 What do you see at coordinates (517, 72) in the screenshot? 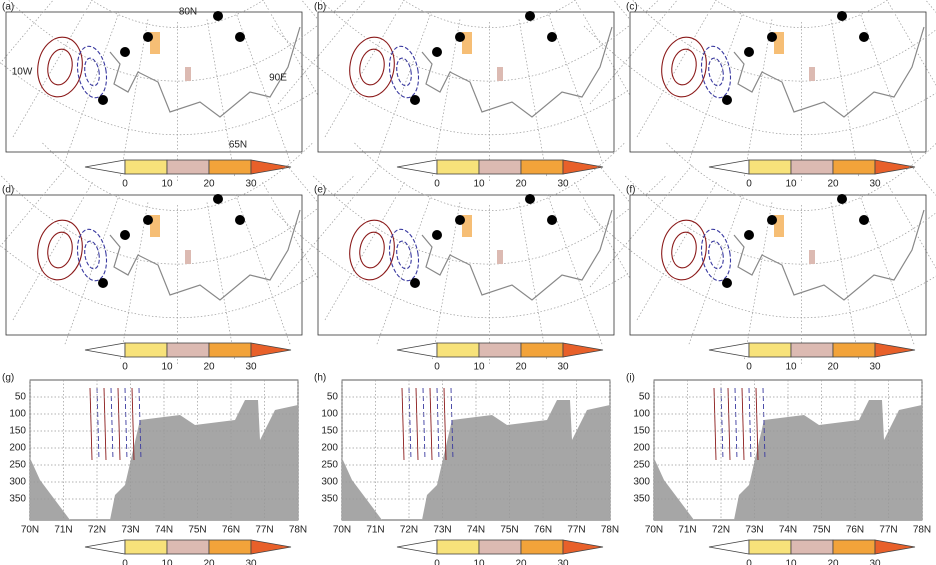
I see `coastline` at bounding box center [517, 72].